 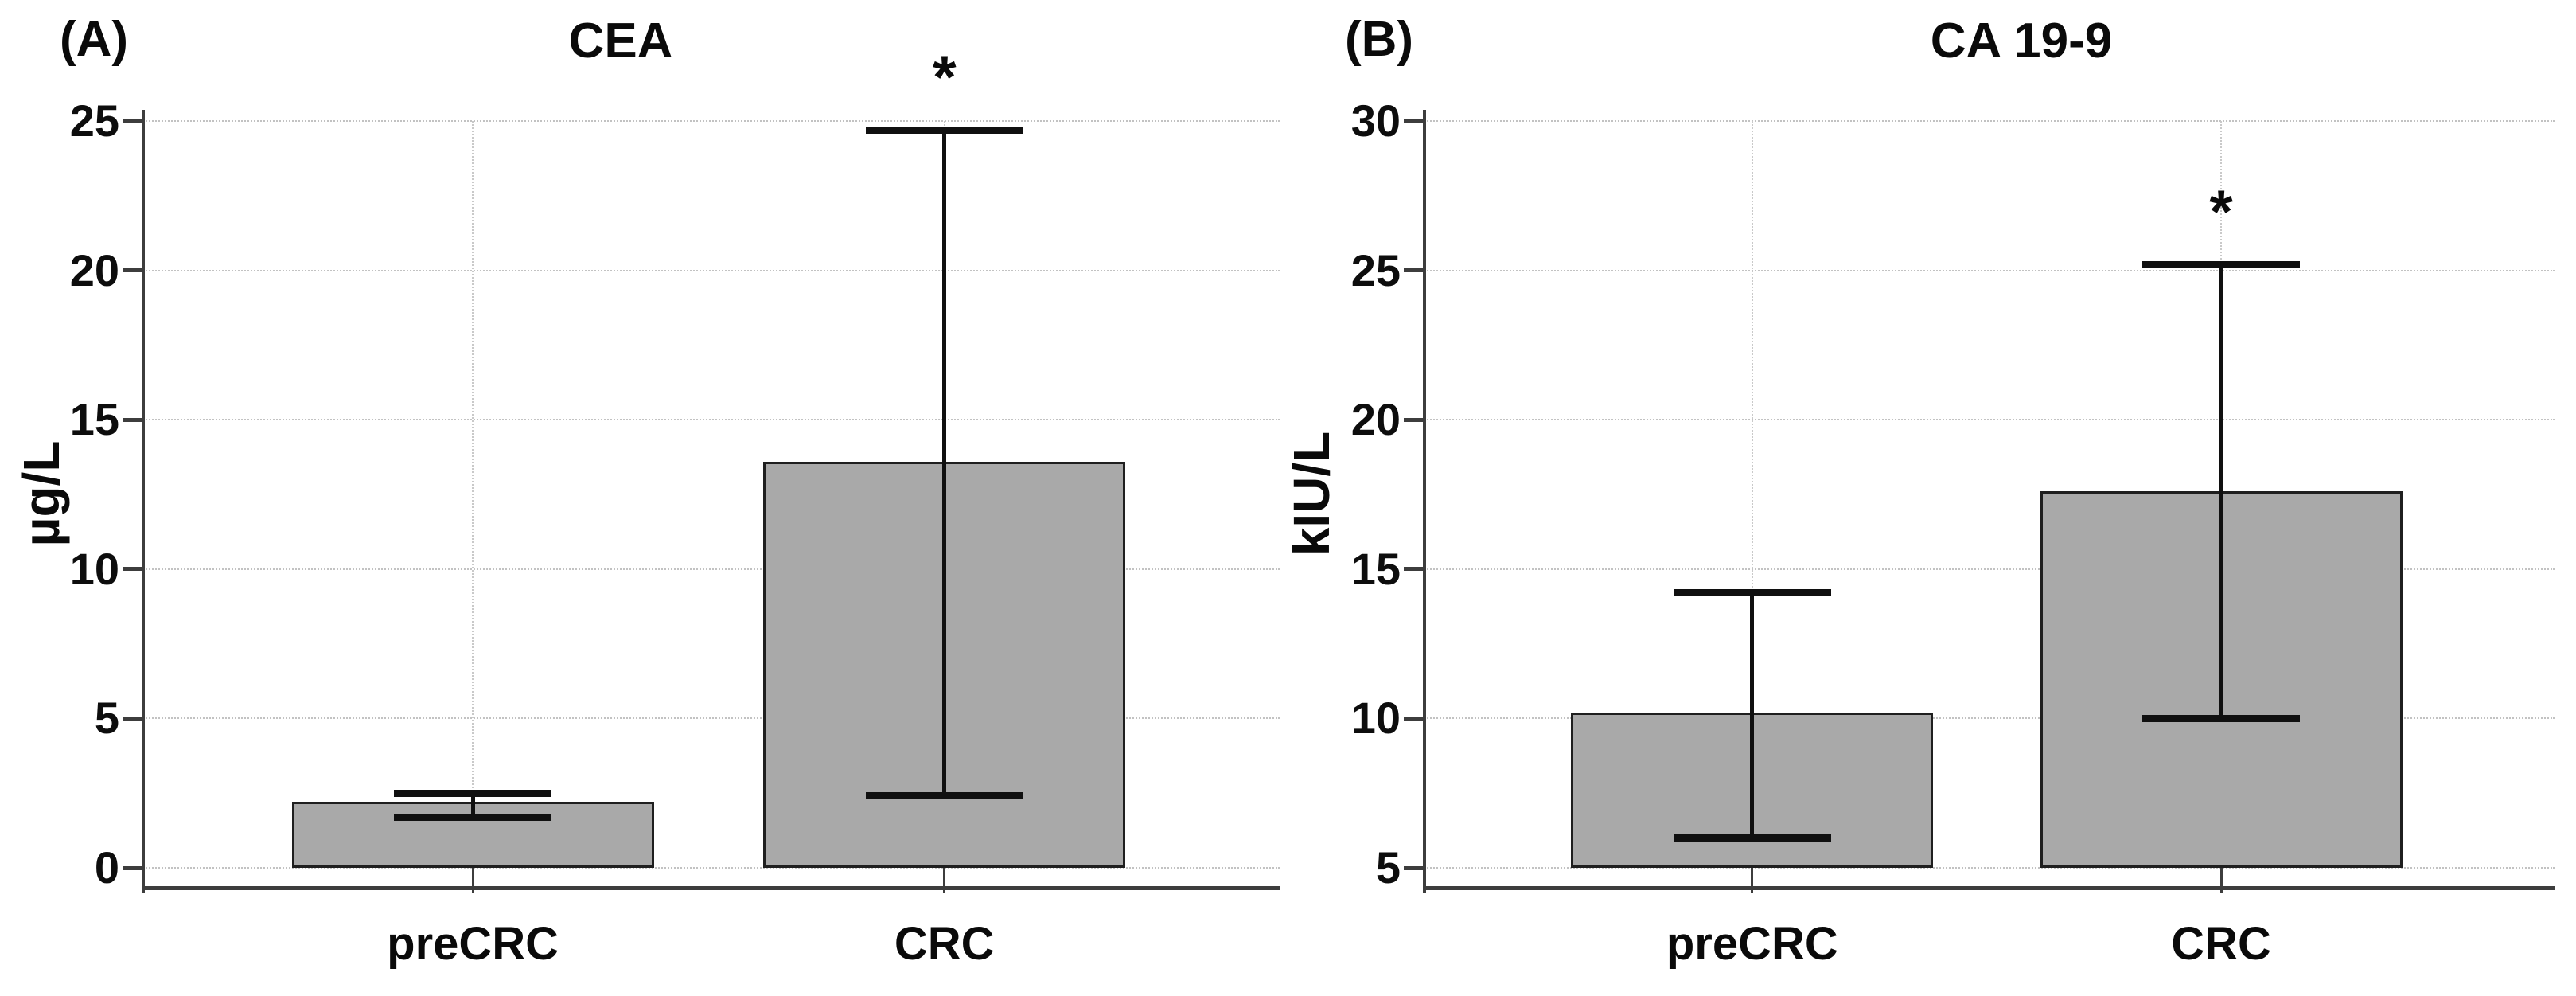 What do you see at coordinates (41, 493) in the screenshot?
I see `panel-a-y-axis-title: µg/L` at bounding box center [41, 493].